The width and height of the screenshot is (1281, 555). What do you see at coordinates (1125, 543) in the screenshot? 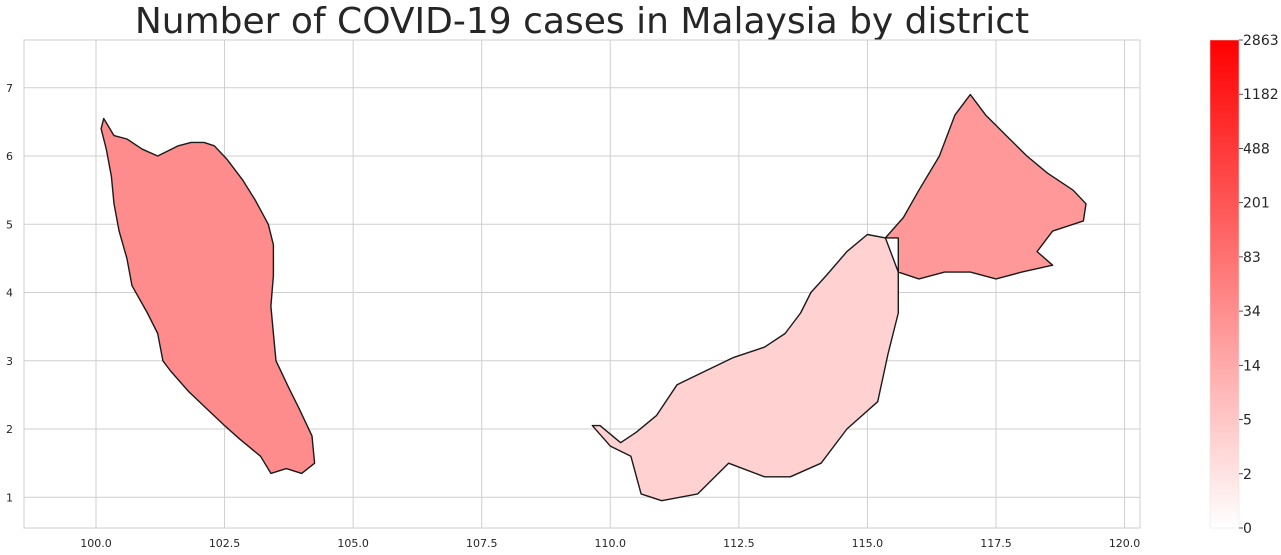
I see `x-tick-label: 120.0` at bounding box center [1125, 543].